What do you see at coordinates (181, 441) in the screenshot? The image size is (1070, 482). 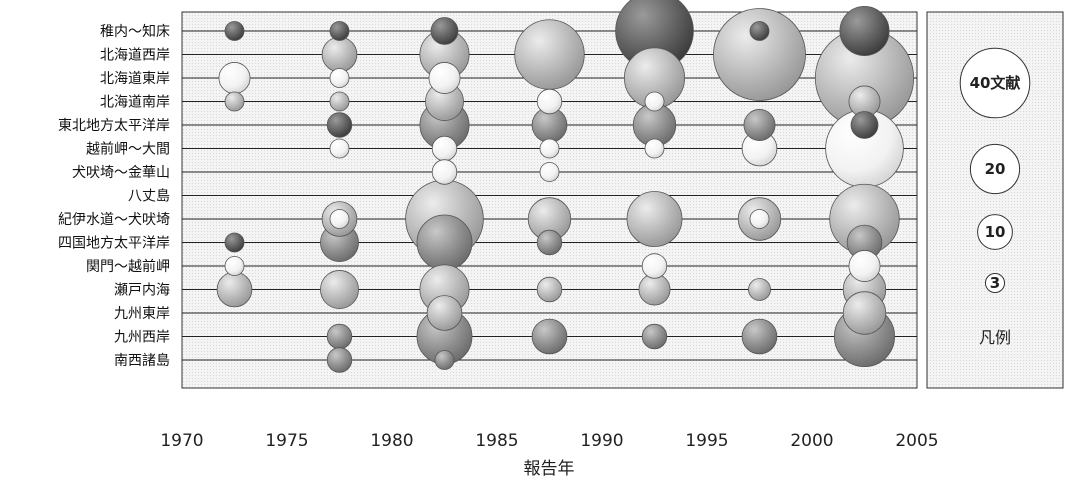 I see `x-tick-label: 1970` at bounding box center [181, 441].